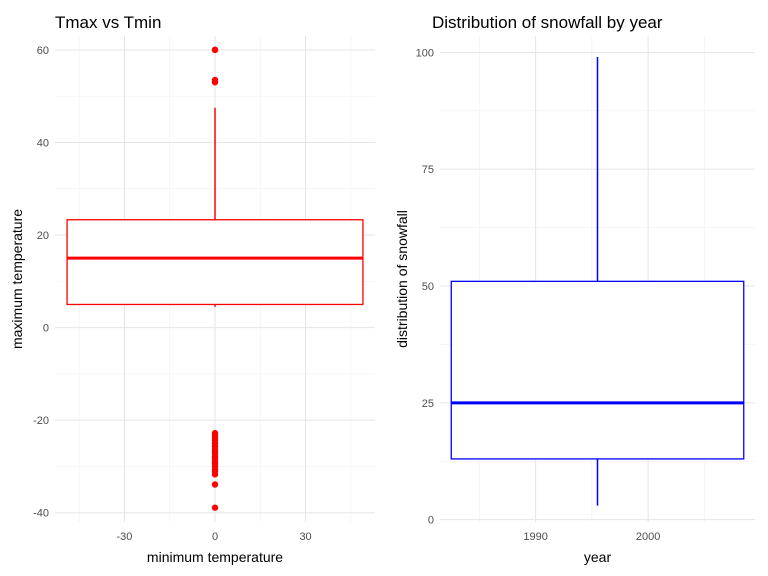 Image resolution: width=768 pixels, height=576 pixels. Describe the element at coordinates (535, 537) in the screenshot. I see `chart2-x-tick-label: 1990` at that location.